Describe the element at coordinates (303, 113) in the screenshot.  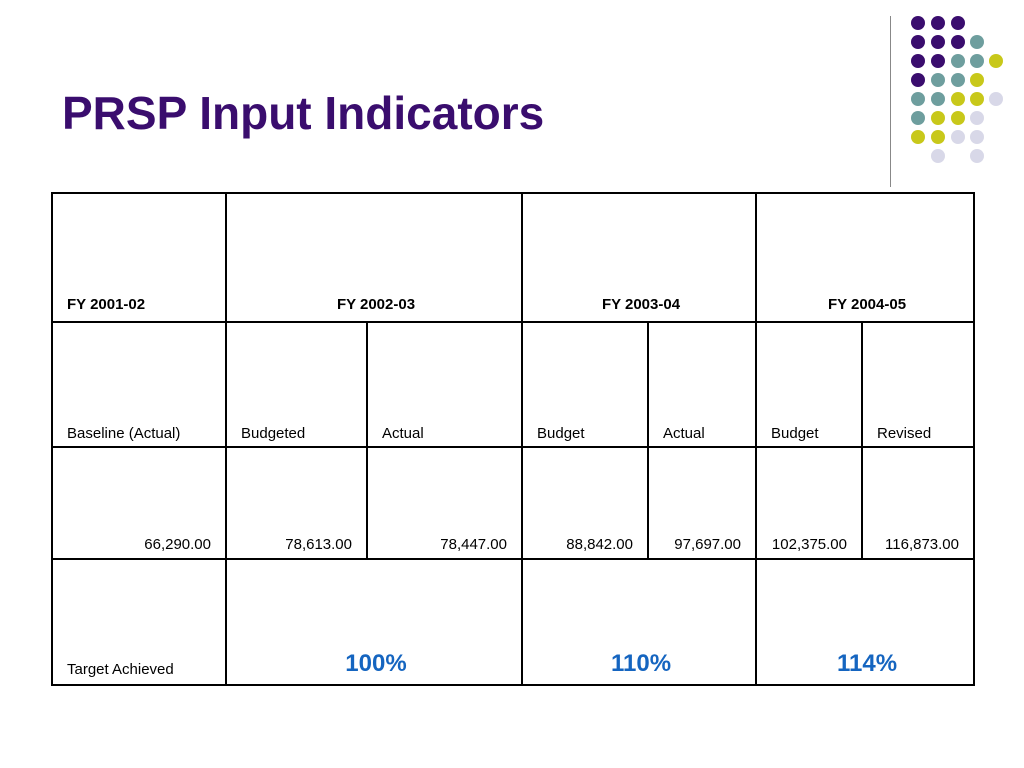
I see `slide-title: PRSP Input Indicators` at that location.